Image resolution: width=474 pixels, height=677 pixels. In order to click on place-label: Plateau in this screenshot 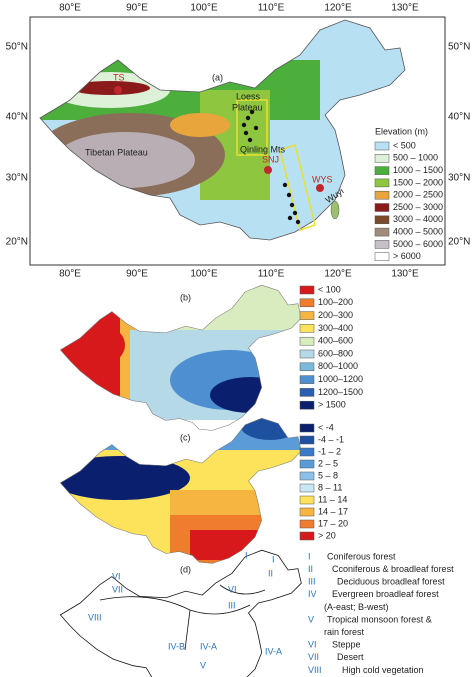, I will do `click(247, 107)`.